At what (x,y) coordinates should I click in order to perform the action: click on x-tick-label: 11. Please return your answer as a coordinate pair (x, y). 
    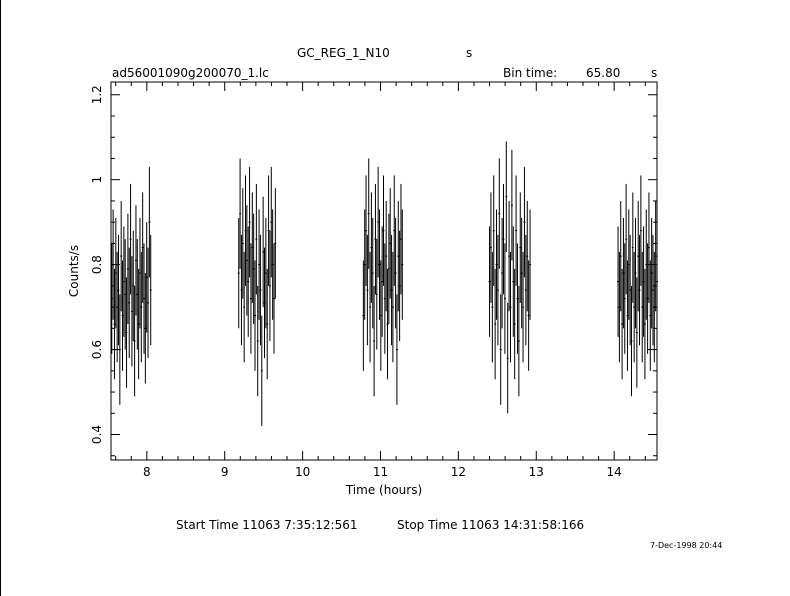
    Looking at the image, I should click on (380, 472).